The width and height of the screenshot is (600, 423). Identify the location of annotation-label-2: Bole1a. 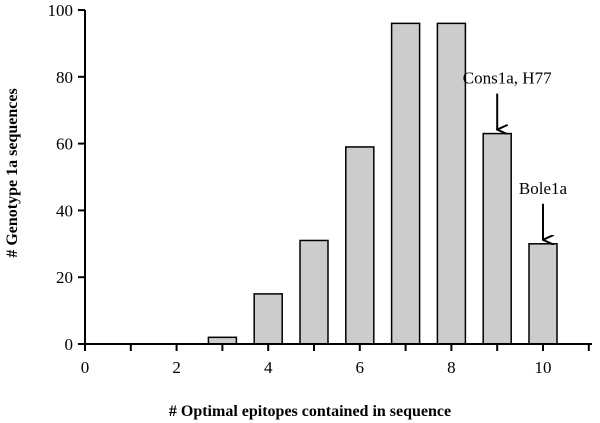
(543, 188).